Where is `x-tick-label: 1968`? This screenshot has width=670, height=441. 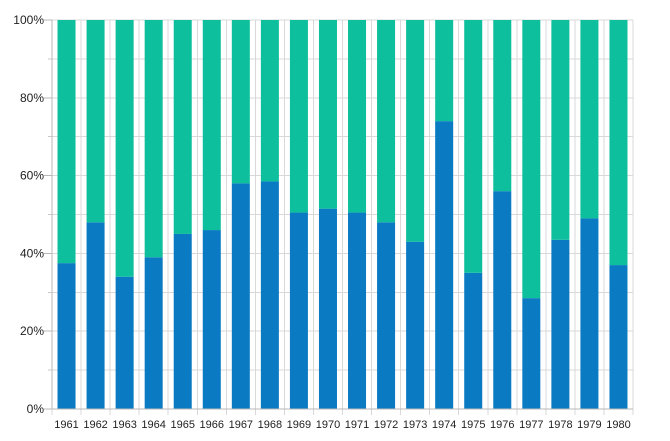 x-tick-label: 1968 is located at coordinates (270, 425).